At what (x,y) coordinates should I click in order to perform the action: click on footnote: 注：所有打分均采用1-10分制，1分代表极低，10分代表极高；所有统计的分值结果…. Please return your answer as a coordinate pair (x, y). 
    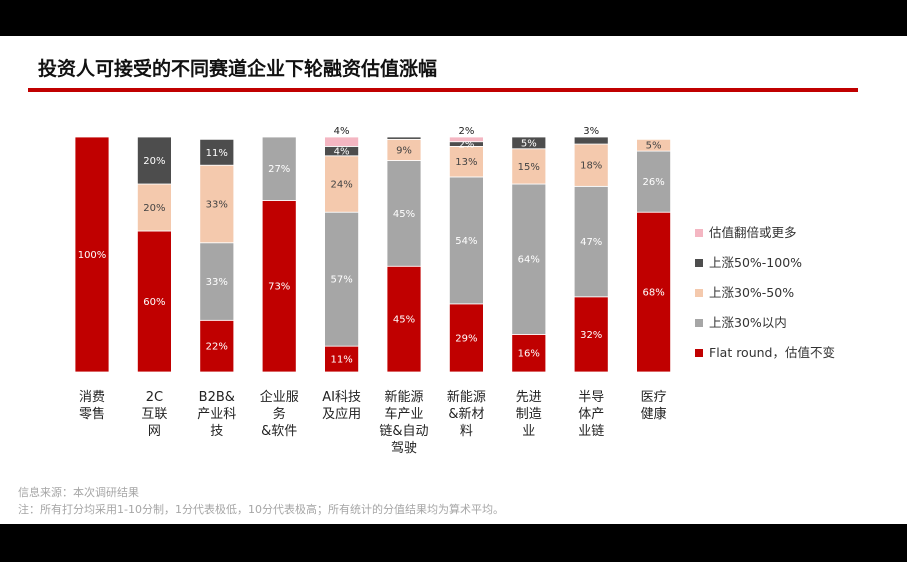
    Looking at the image, I should click on (261, 509).